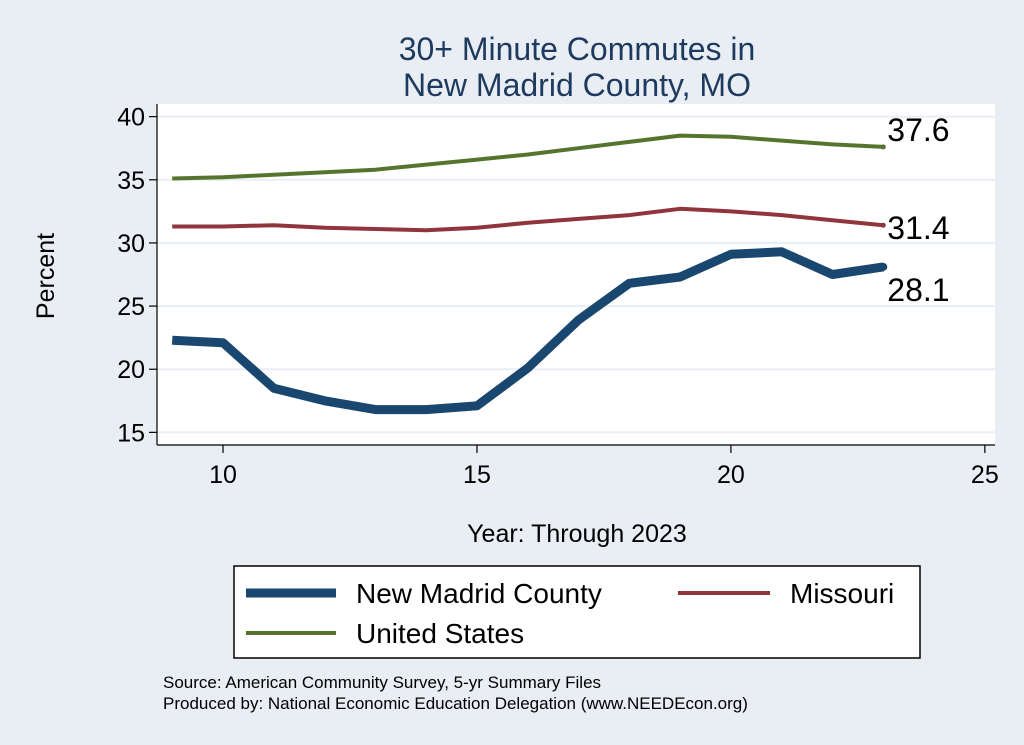 This screenshot has width=1024, height=745. What do you see at coordinates (46, 276) in the screenshot?
I see `y-axis-title: Percent` at bounding box center [46, 276].